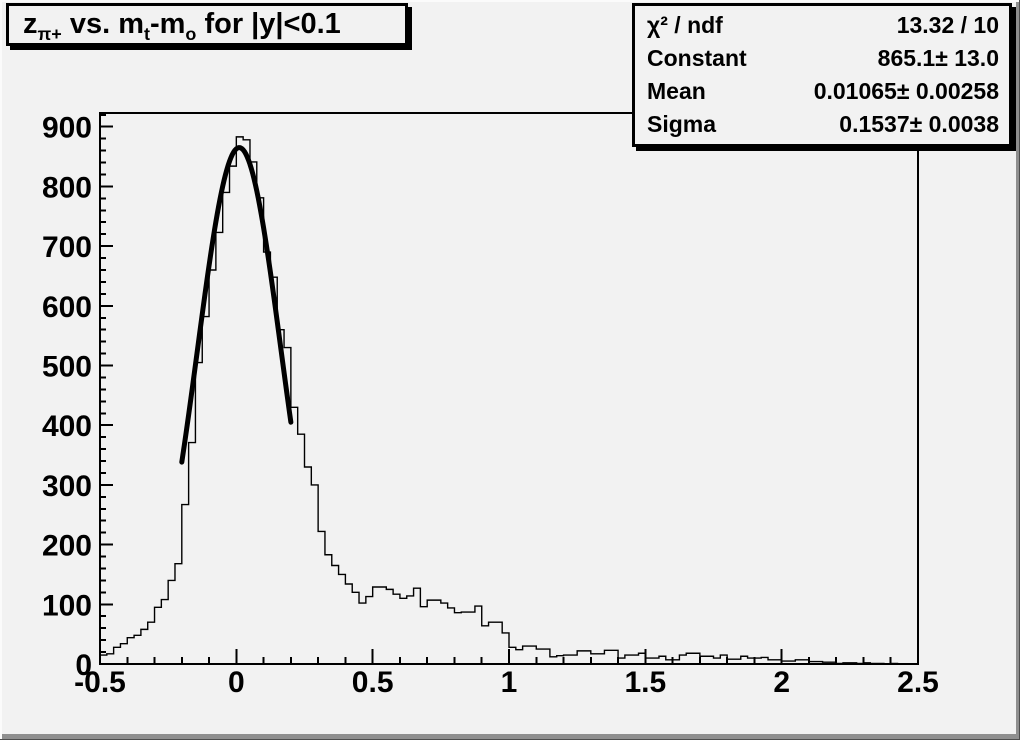 The image size is (1020, 740). Describe the element at coordinates (191, 33) in the screenshot. I see `title-subscript: o` at that location.